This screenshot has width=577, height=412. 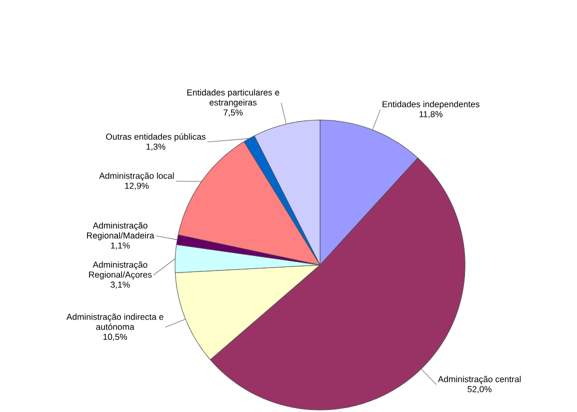 I want to click on data-label: 1,3%, so click(x=156, y=147).